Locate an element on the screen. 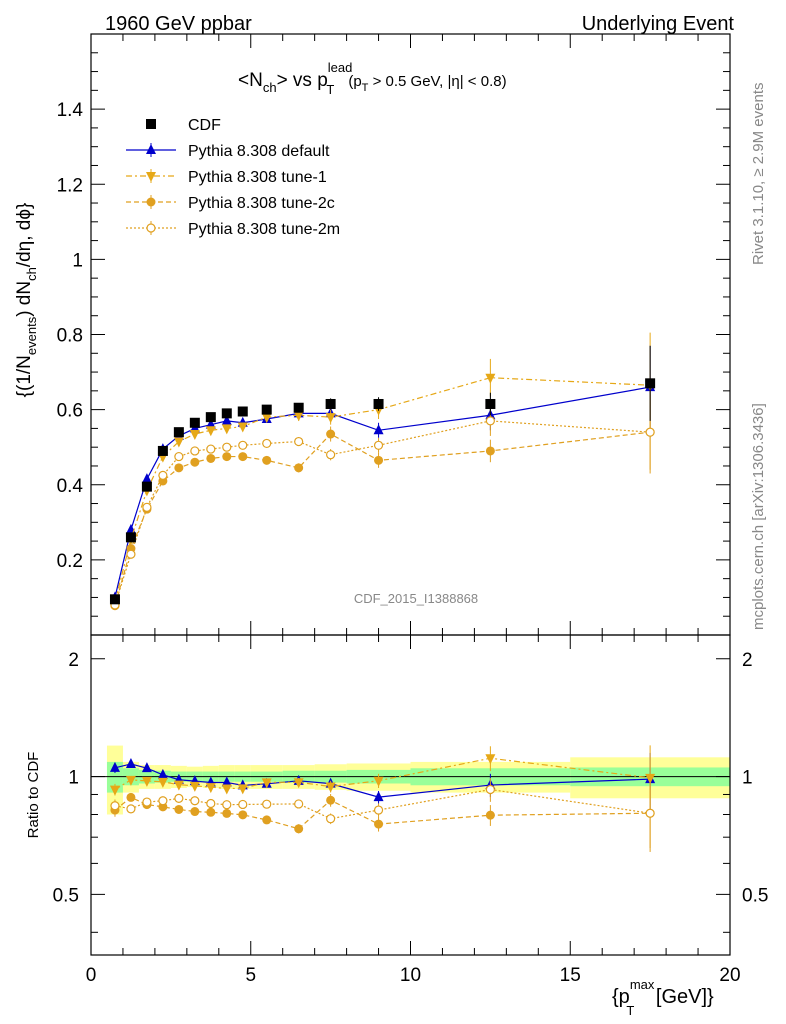  x-tick-label: 5 is located at coordinates (250, 975).